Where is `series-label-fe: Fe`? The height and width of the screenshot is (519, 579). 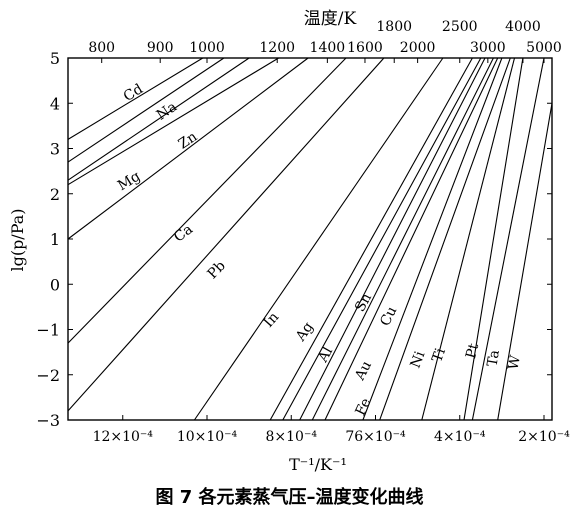
series-label-fe: Fe is located at coordinates (364, 407).